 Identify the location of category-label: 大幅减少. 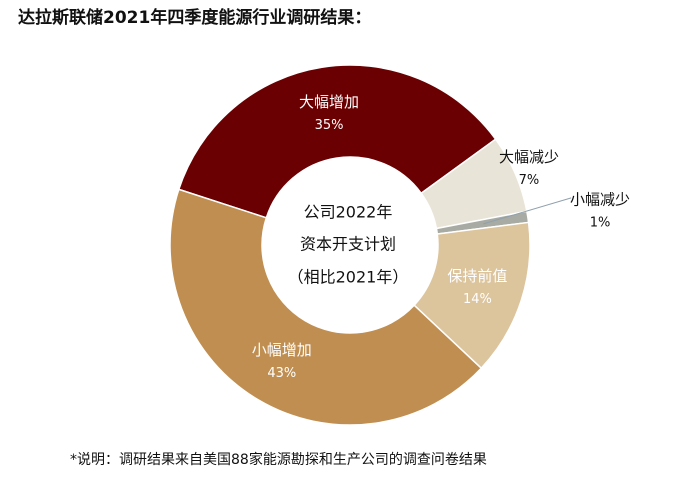
(529, 157).